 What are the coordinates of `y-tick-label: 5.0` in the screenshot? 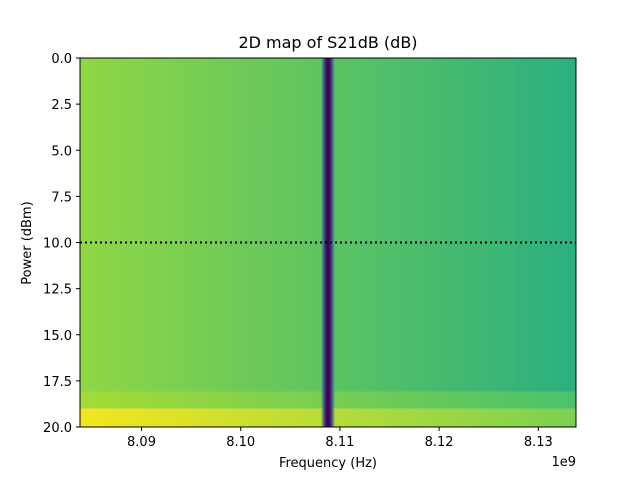 It's located at (61, 151).